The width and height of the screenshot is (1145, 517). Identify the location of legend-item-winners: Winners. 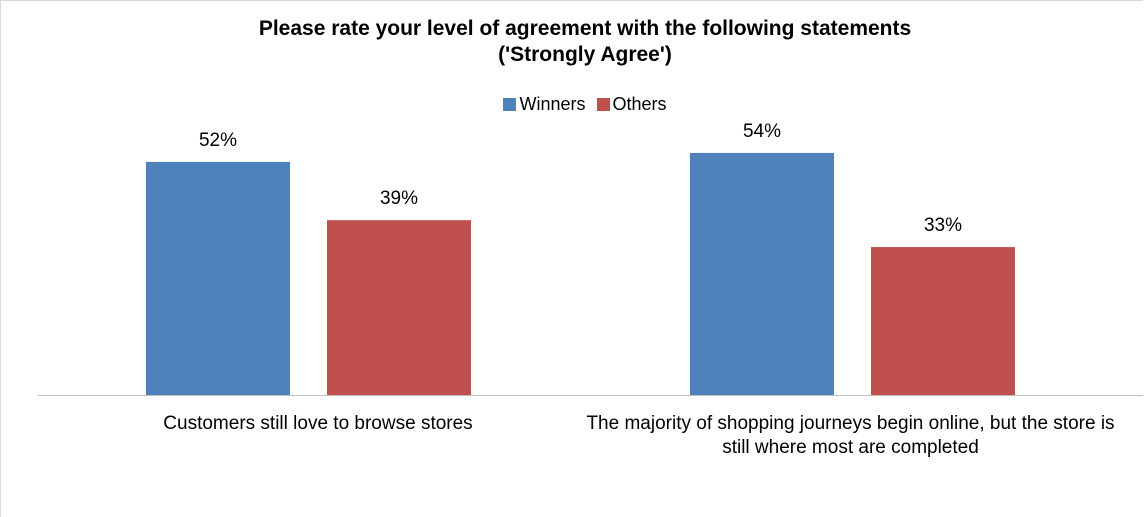
(544, 104).